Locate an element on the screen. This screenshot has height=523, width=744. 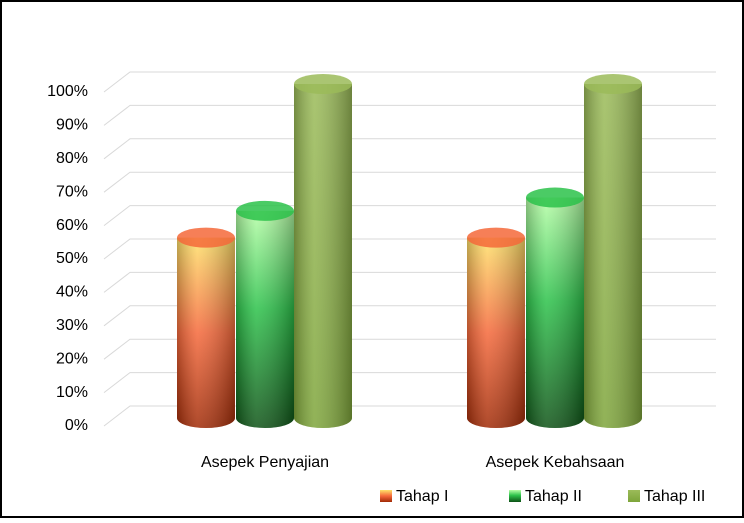
y-tick-label: 10% is located at coordinates (72, 392).